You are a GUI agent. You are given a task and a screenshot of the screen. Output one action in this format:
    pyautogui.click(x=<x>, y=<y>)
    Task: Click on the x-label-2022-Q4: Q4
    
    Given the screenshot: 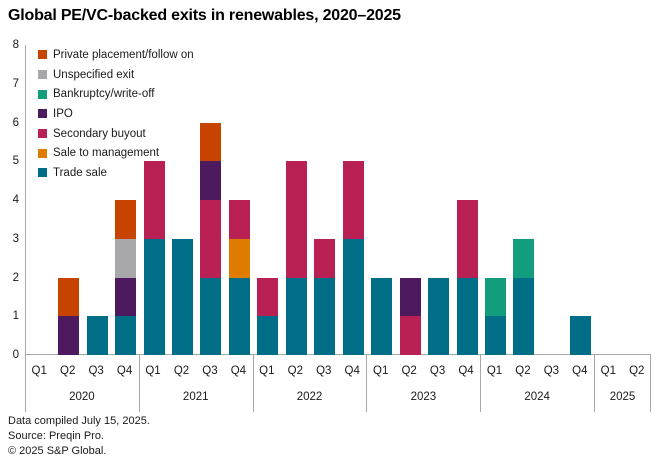 What is the action you would take?
    pyautogui.click(x=352, y=371)
    